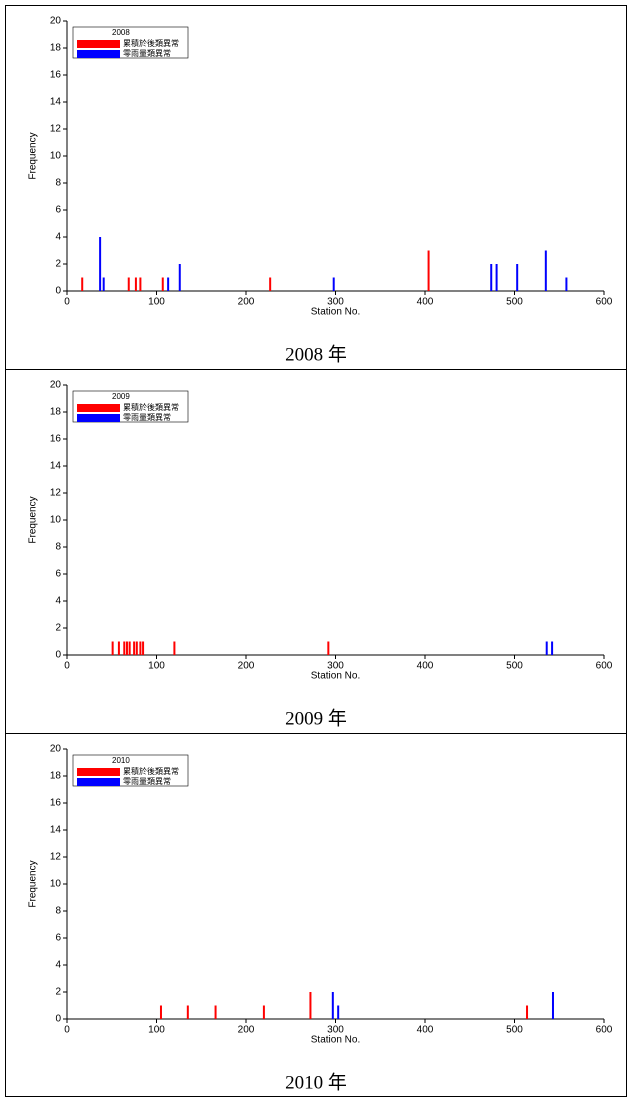  What do you see at coordinates (316, 354) in the screenshot?
I see `caption: 2008 年` at bounding box center [316, 354].